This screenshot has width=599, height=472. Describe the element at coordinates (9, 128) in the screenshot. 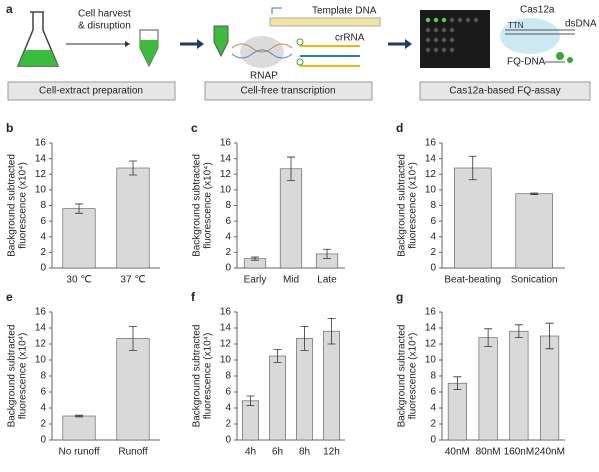

I see `panel-label: b` at that location.